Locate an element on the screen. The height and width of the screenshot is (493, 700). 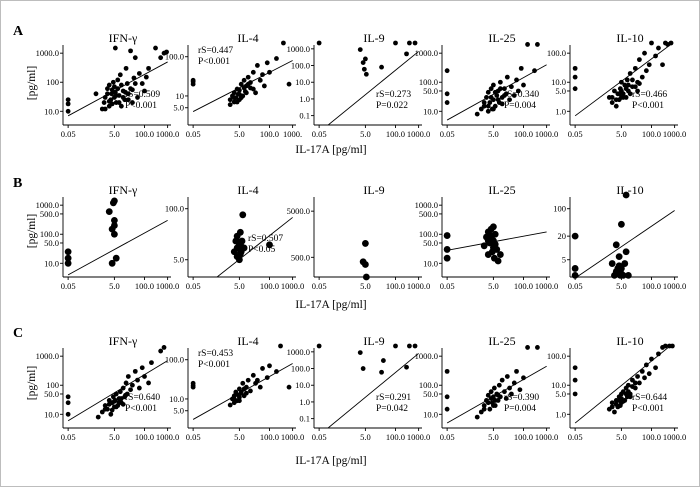
panel-b-il-4-y-tick-label-1: 100.0 is located at coordinates (174, 209).